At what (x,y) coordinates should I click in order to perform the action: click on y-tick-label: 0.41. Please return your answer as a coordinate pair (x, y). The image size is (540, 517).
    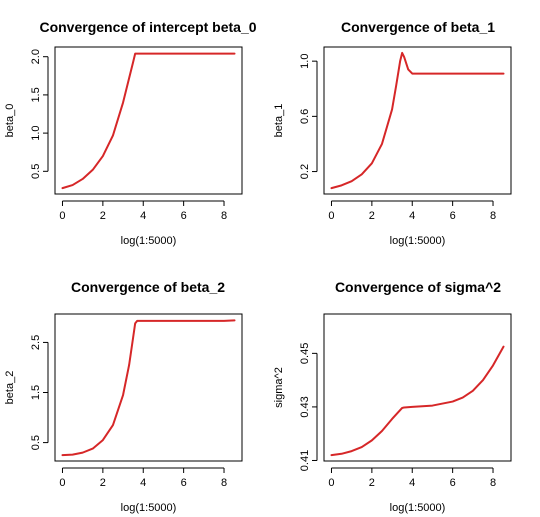
    Looking at the image, I should click on (305, 460).